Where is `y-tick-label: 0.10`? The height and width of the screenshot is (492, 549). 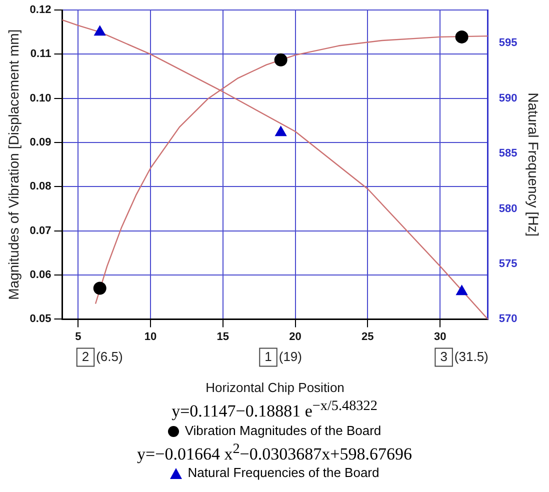
y-tick-label: 0.10 is located at coordinates (41, 98).